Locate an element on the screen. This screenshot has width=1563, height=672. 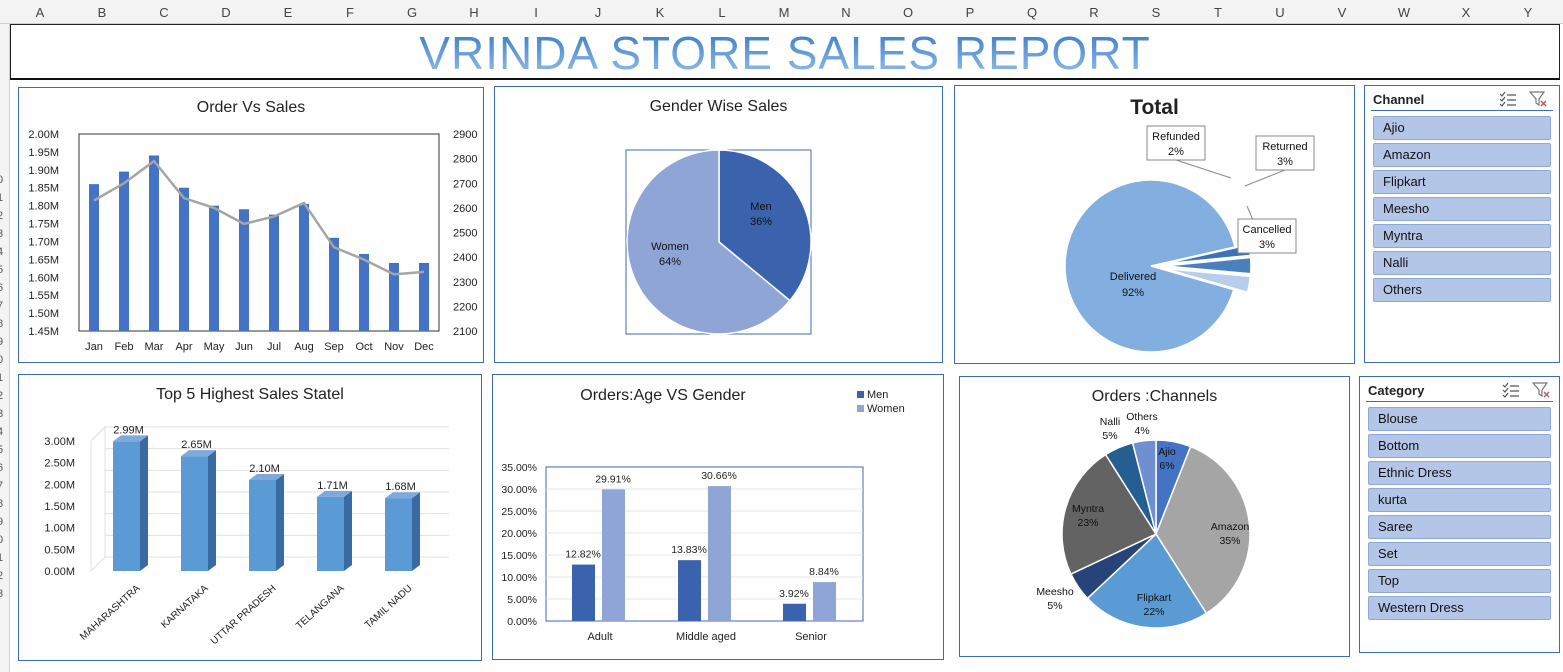
y-tick-label: 2.00M is located at coordinates (43, 135).